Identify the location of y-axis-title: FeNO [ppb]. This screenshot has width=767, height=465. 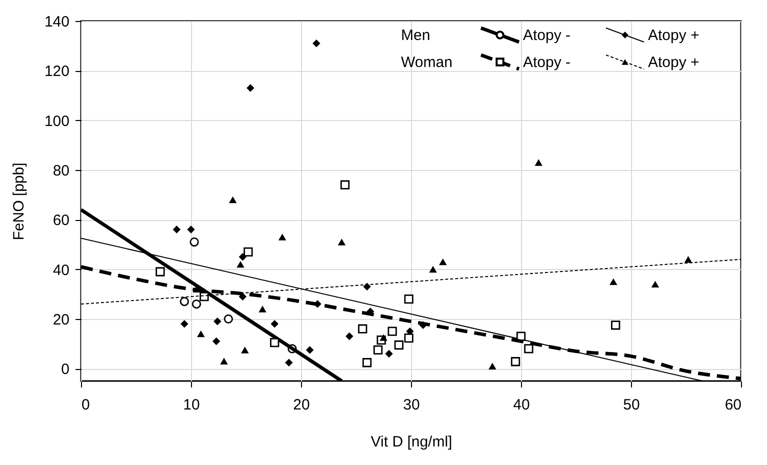
(19, 201).